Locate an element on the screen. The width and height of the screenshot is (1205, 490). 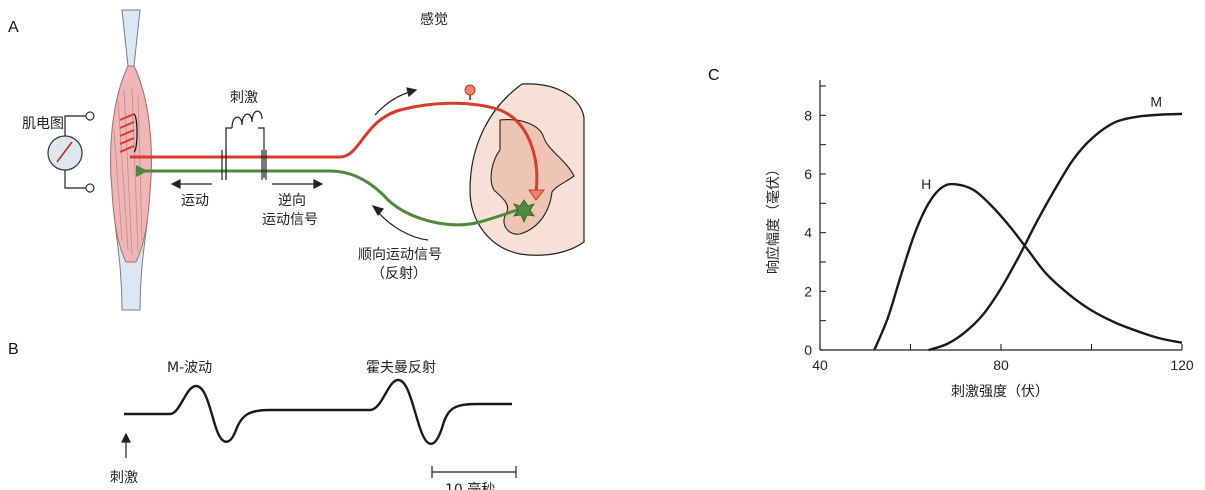
orthodromic-label-1: 顺向运动信号 is located at coordinates (400, 255).